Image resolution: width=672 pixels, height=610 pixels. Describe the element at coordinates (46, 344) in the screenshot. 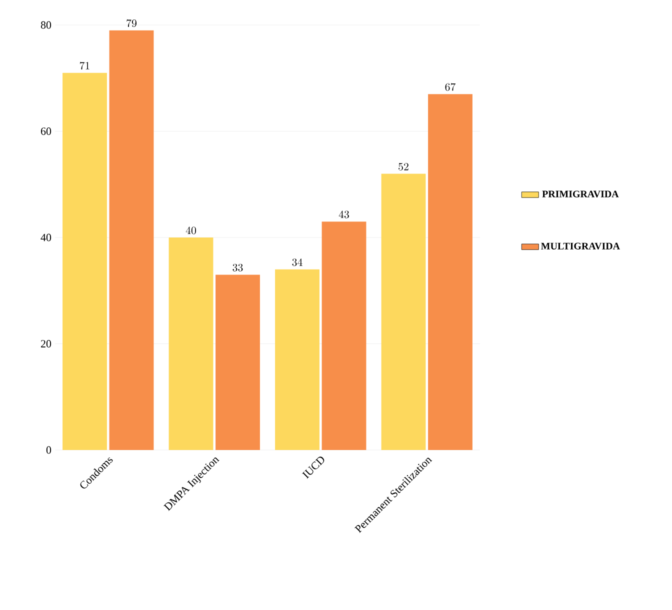

I see `y-tick-label: 20` at that location.